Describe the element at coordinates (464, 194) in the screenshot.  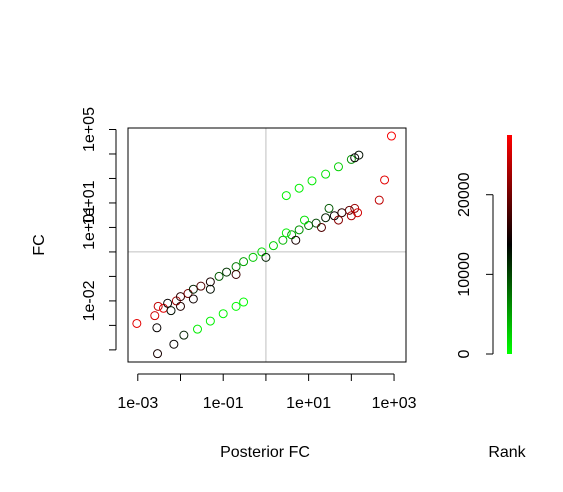
I see `colorbar-tick-label: 20000` at that location.